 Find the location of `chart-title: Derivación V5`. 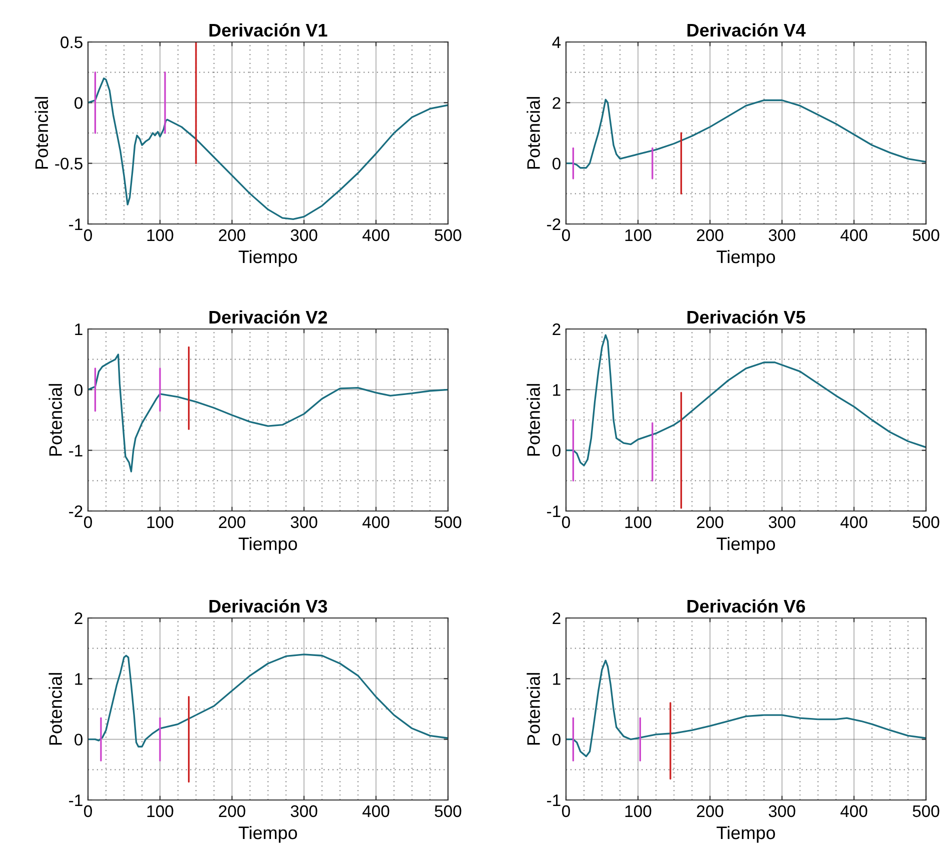

chart-title: Derivación V5 is located at coordinates (747, 317).